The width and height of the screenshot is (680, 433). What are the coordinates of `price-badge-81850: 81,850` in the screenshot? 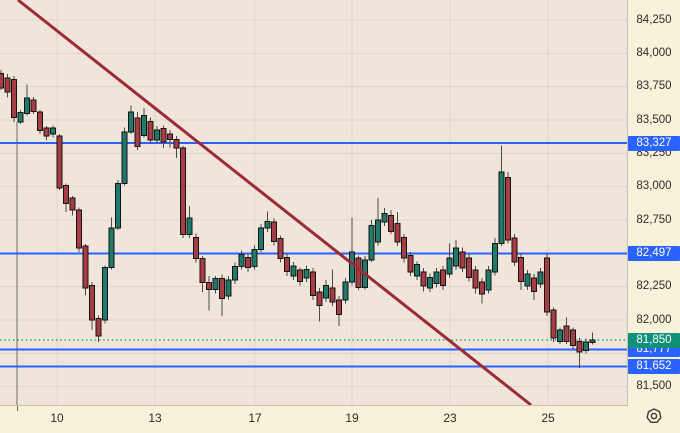 It's located at (654, 340).